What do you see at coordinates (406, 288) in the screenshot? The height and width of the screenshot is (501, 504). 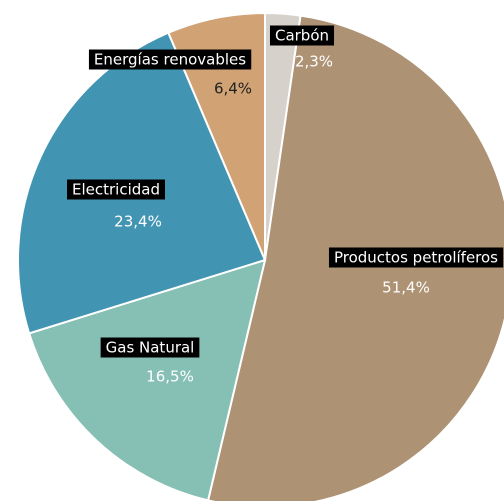 I see `value-label: 51,4%` at bounding box center [406, 288].